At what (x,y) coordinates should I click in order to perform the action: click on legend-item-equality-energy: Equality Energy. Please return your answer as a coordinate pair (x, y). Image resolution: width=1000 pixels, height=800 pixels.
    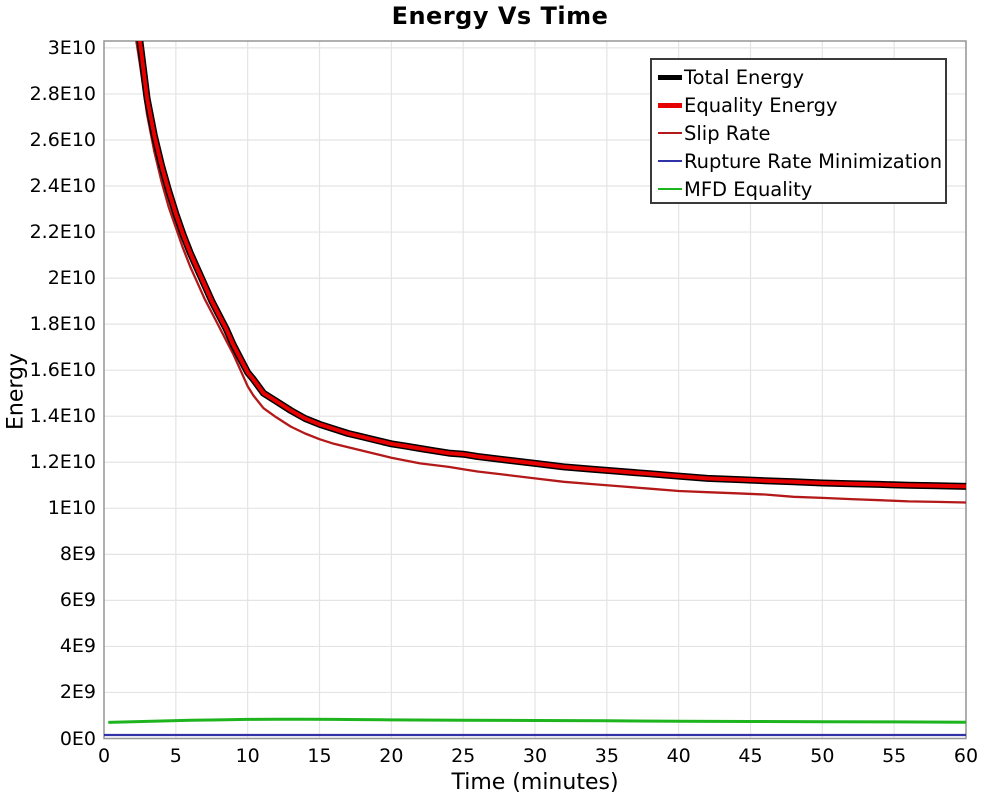
    Looking at the image, I should click on (801, 105).